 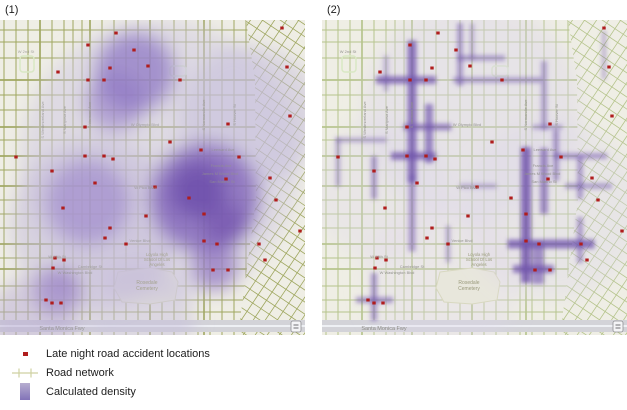 What do you see at coordinates (12, 10) in the screenshot?
I see `panel-1-label: (1)` at bounding box center [12, 10].